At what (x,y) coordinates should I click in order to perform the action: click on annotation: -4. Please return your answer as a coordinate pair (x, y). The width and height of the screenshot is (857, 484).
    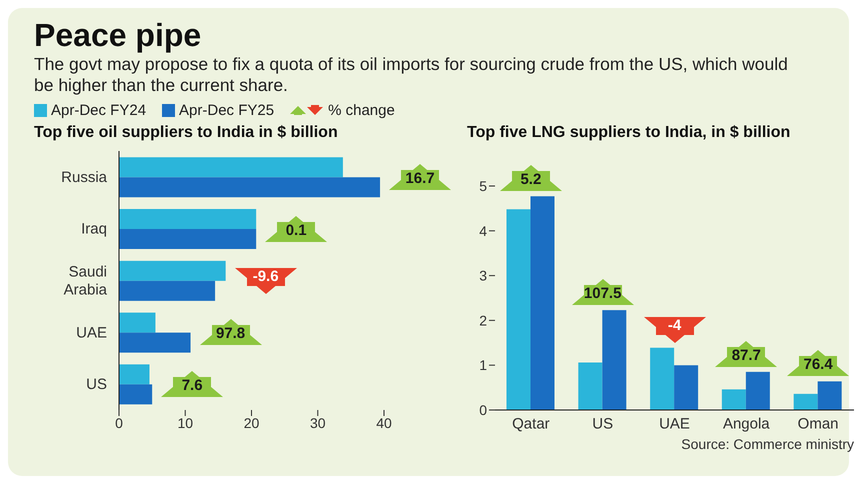
    Looking at the image, I should click on (674, 325).